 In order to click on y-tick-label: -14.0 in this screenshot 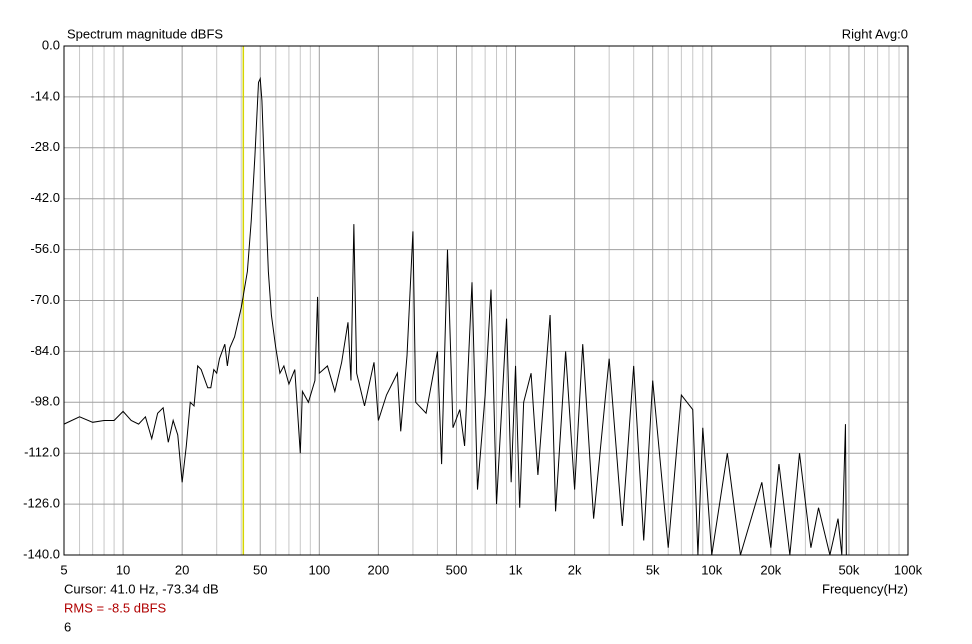, I will do `click(45, 95)`.